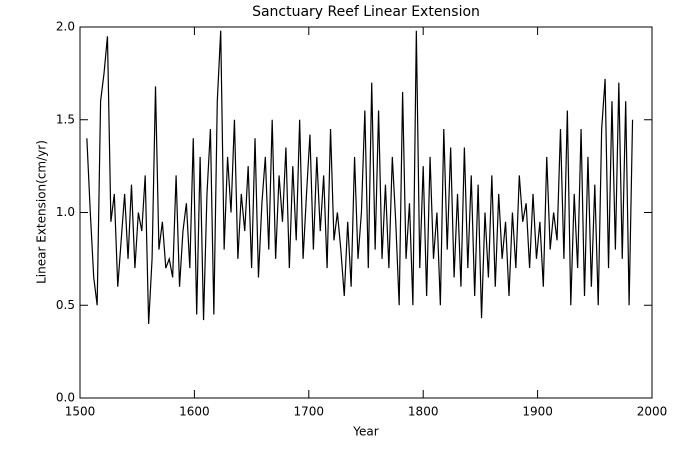 Image resolution: width=675 pixels, height=450 pixels. Describe the element at coordinates (65, 27) in the screenshot. I see `y-tick-label: 2.0` at that location.